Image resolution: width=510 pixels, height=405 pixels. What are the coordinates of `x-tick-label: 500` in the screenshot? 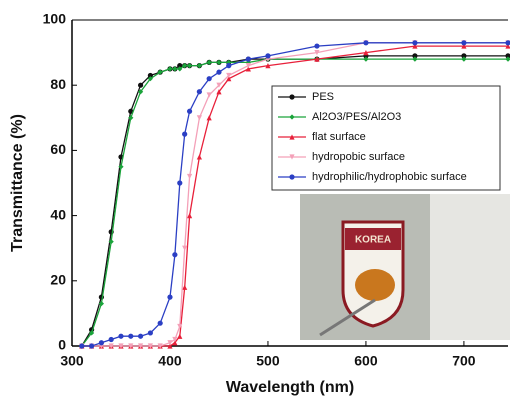 It's located at (268, 361).